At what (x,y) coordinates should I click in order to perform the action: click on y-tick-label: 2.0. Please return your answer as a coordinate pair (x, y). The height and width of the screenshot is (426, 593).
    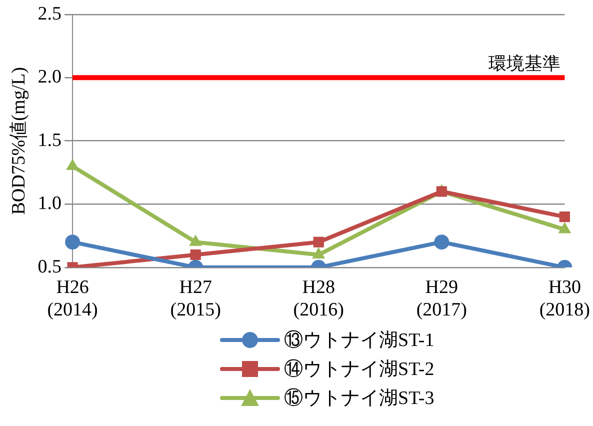
    Looking at the image, I should click on (50, 77).